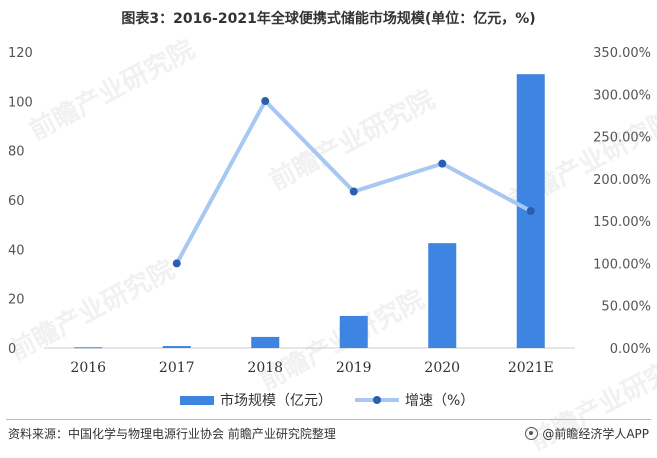  I want to click on bar-2016, so click(88, 348).